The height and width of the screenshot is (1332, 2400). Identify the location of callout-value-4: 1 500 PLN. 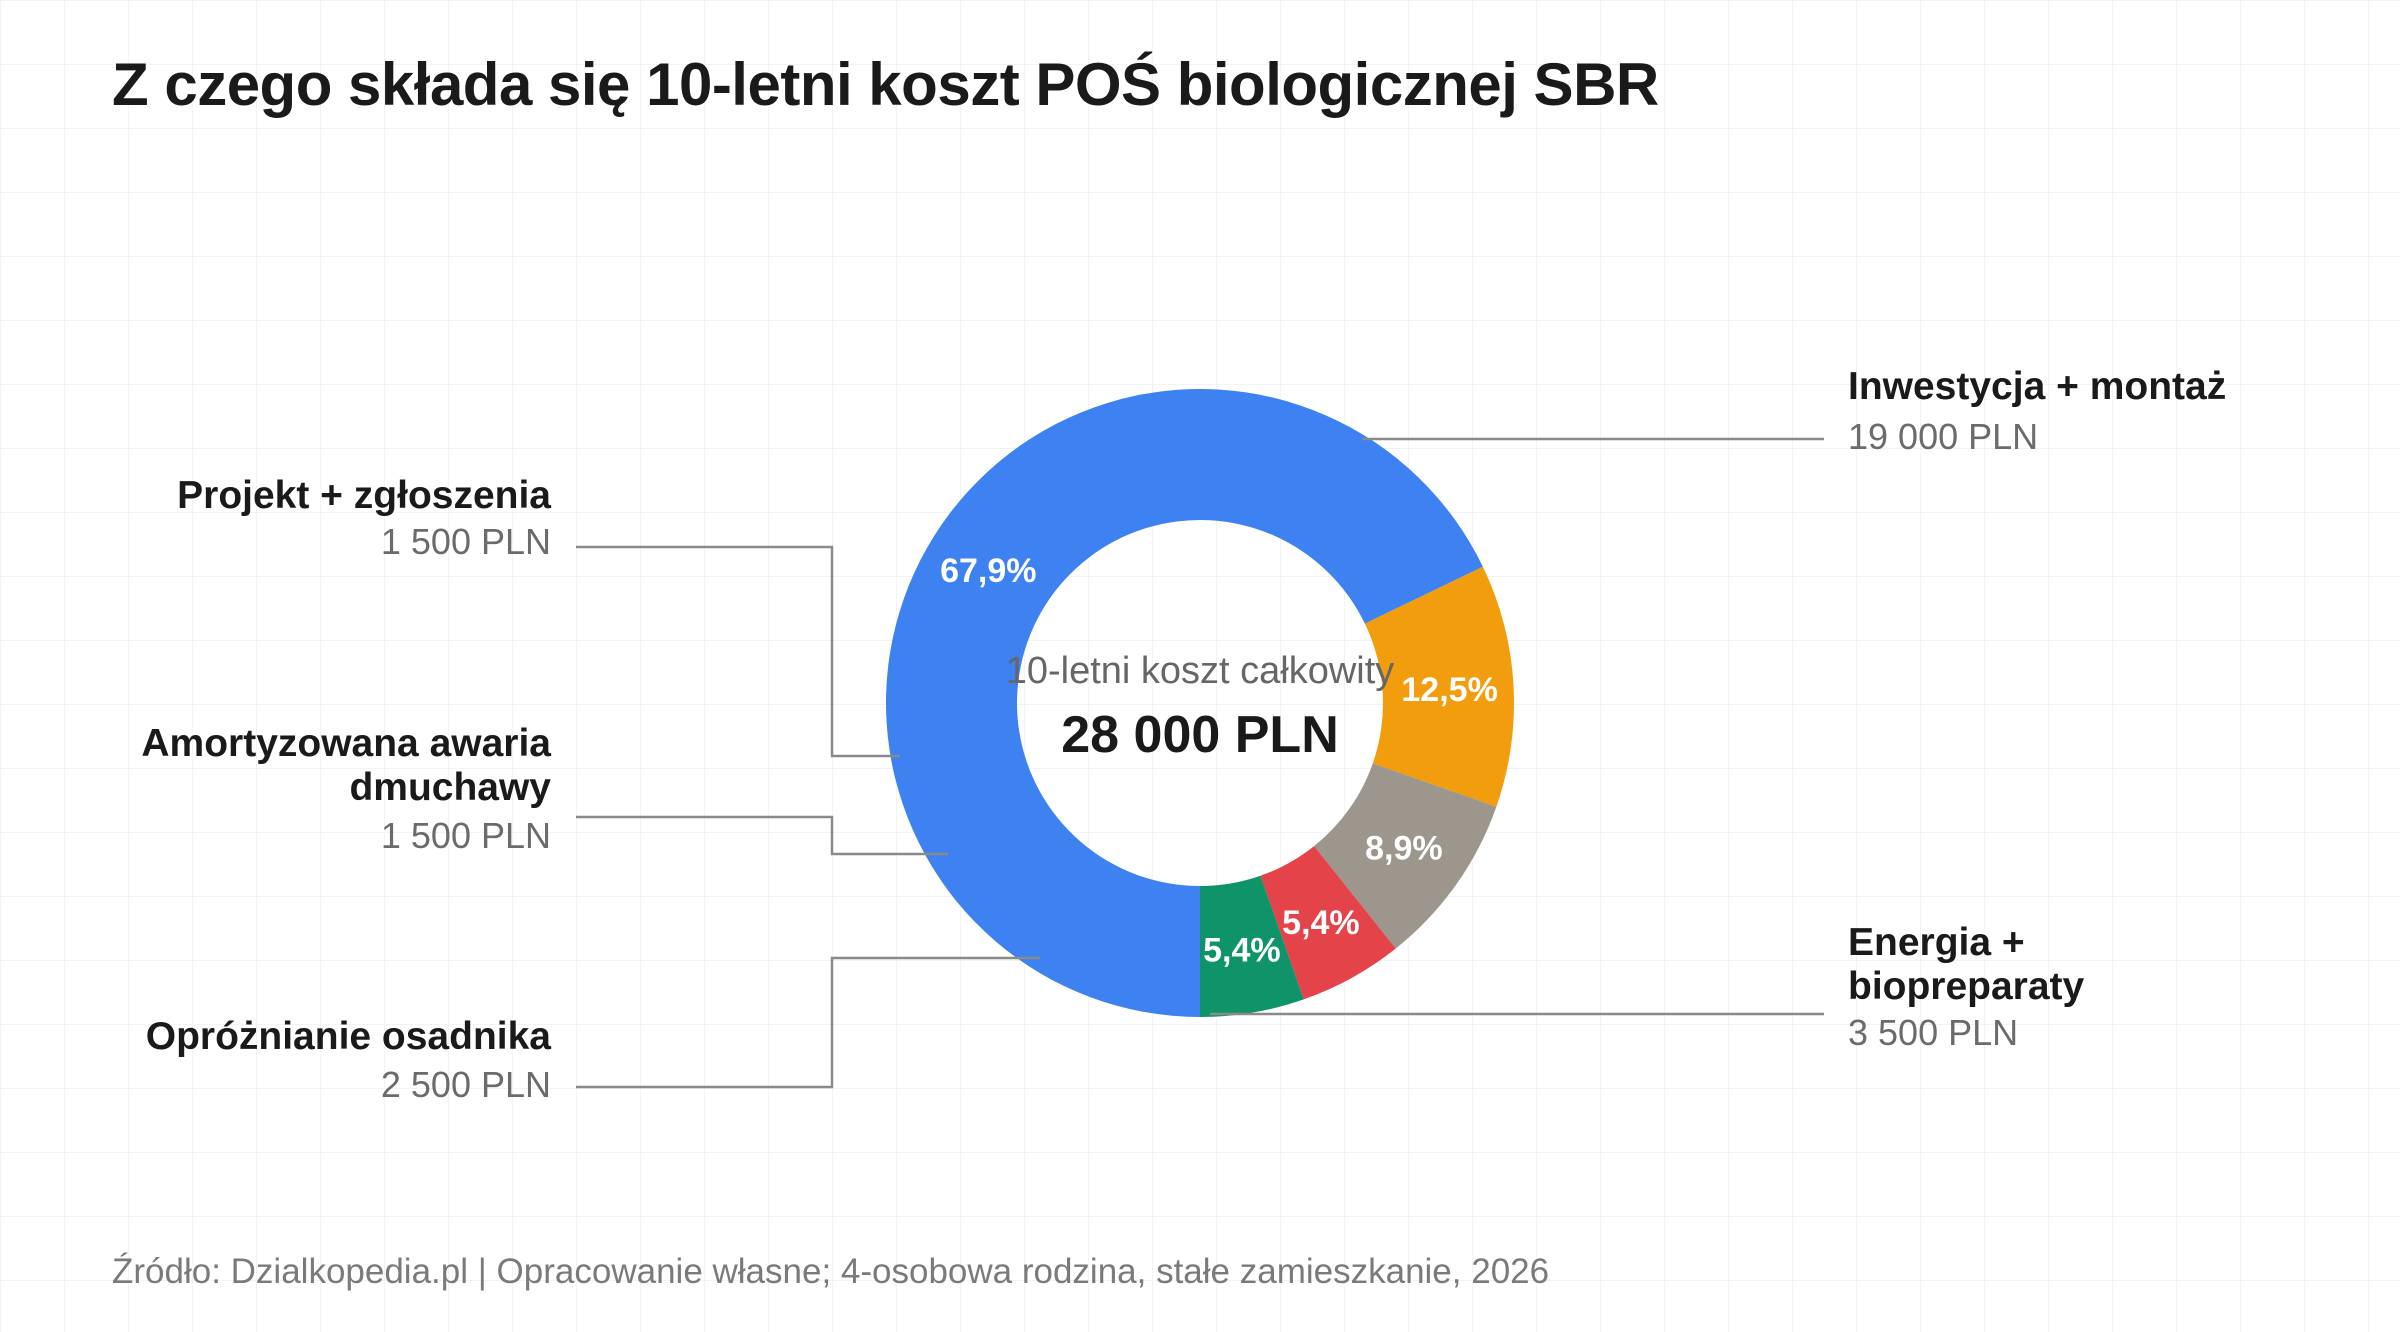
(466, 541).